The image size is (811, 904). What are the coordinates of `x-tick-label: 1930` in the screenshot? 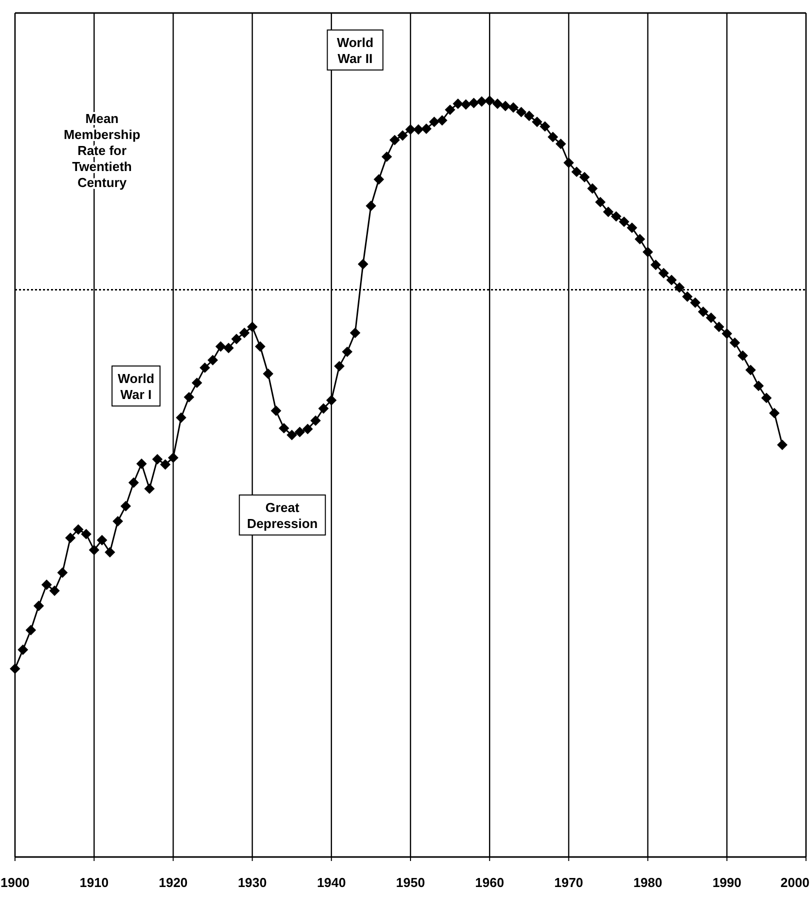 It's located at (252, 882).